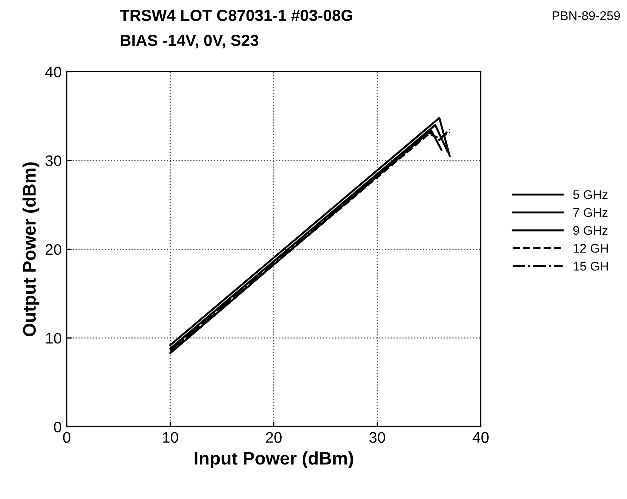 The width and height of the screenshot is (627, 499). What do you see at coordinates (190, 41) in the screenshot?
I see `chart-subtitle: BIAS -14V, 0V, S23` at bounding box center [190, 41].